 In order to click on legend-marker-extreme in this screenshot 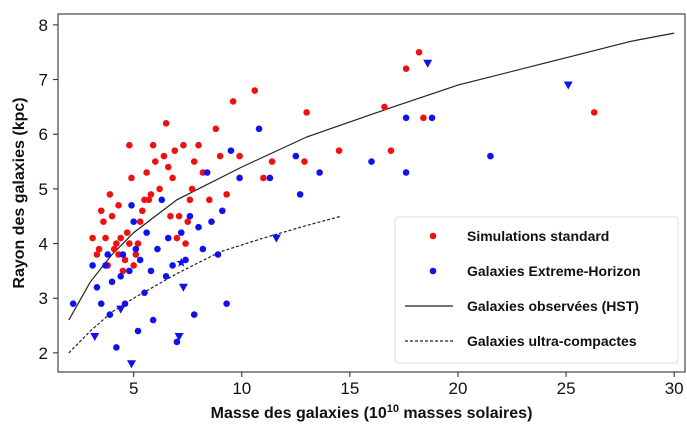, I will do `click(433, 271)`.